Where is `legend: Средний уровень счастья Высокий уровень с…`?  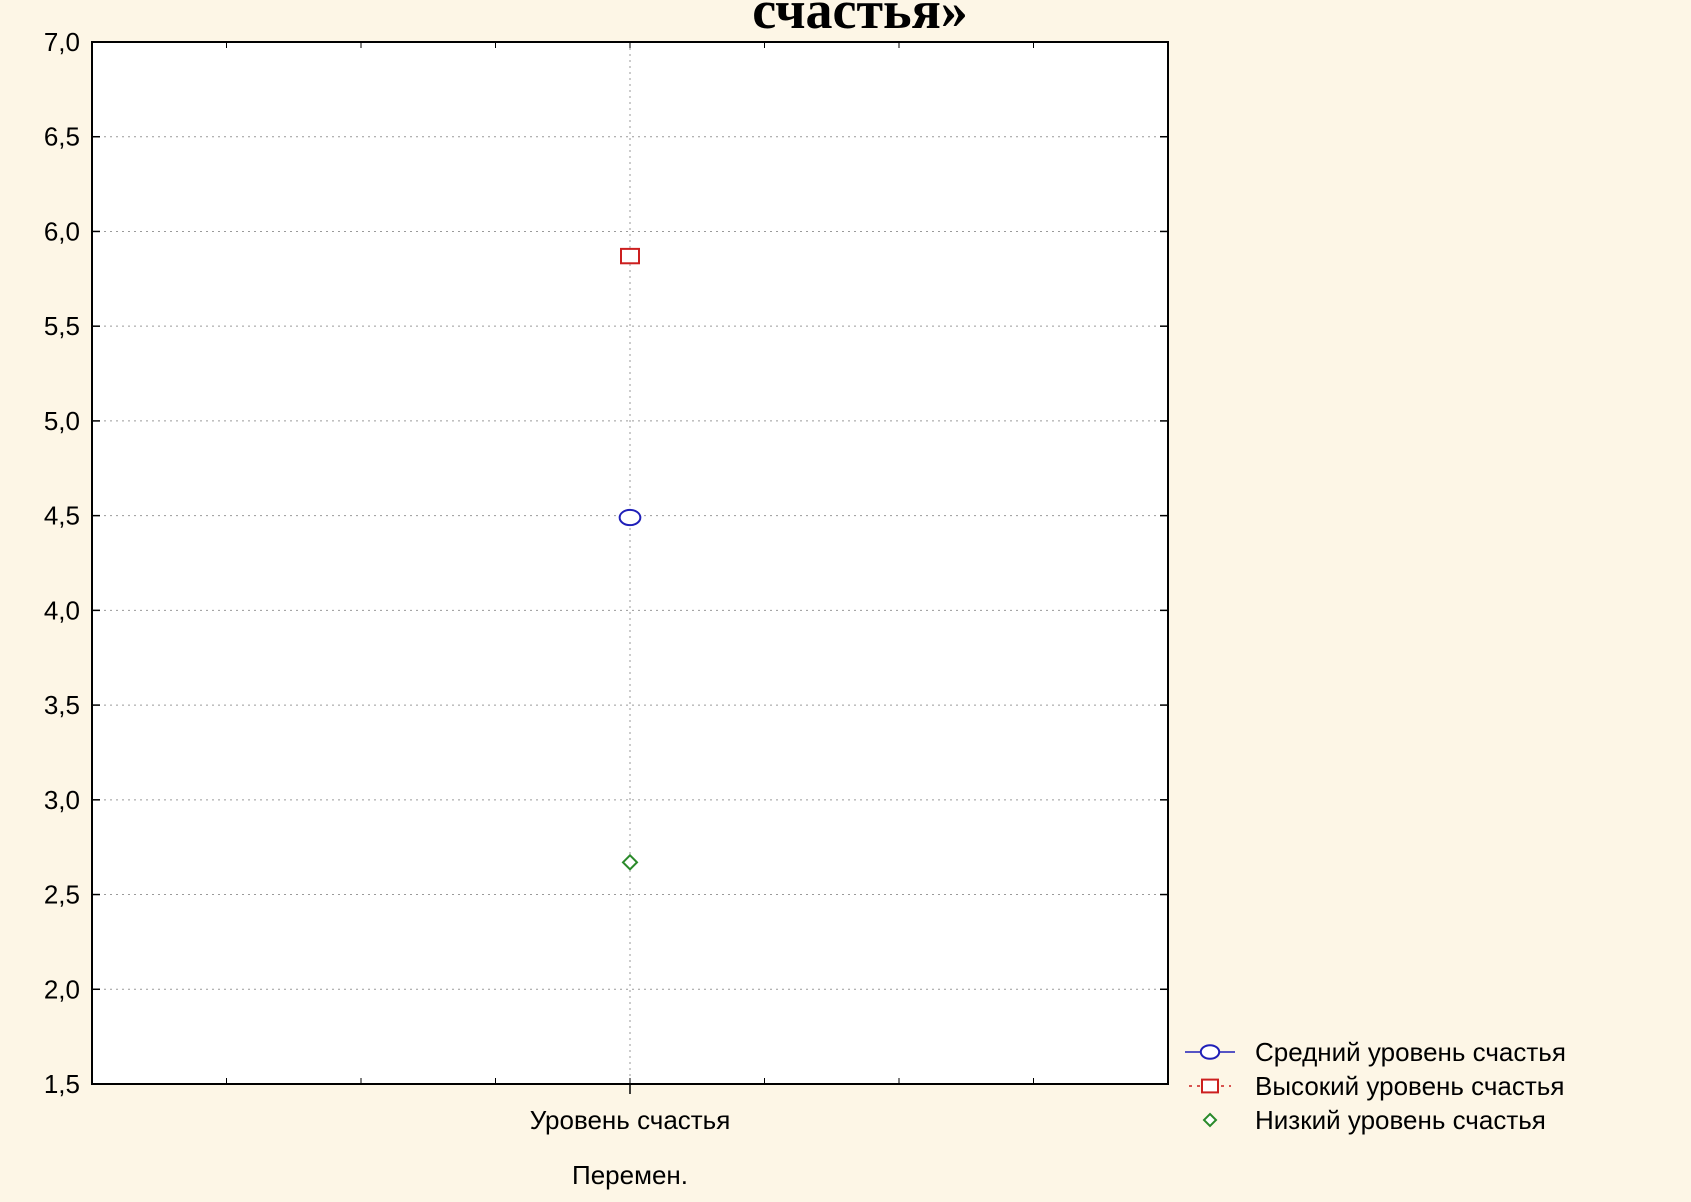 legend: Средний уровень счастья Высокий уровень с… is located at coordinates (1375, 1086).